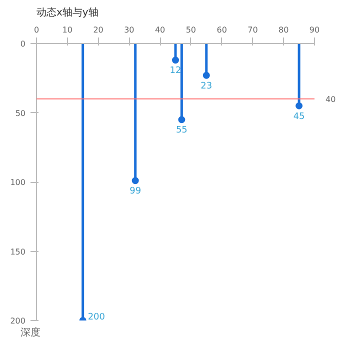 This screenshot has width=350, height=350. Describe the element at coordinates (299, 117) in the screenshot. I see `data-label: 45` at that location.